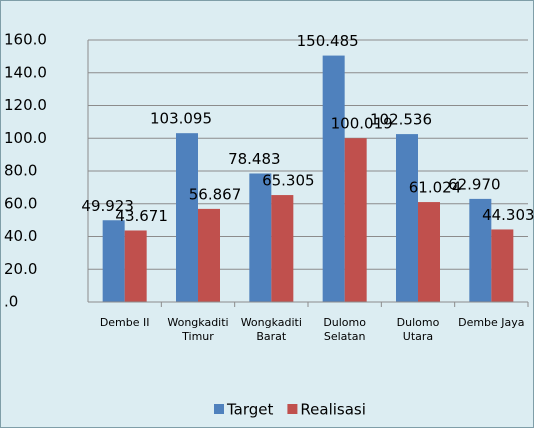  I want to click on legend-label: Realisasi, so click(333, 410).